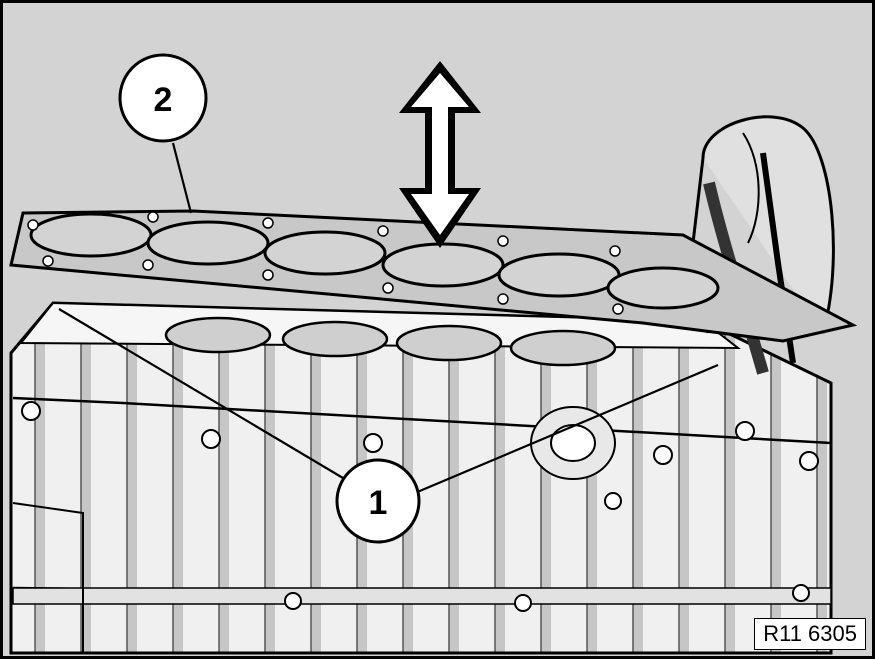 This screenshot has width=875, height=659. What do you see at coordinates (440, 154) in the screenshot?
I see `up-down-arrow-icon` at bounding box center [440, 154].